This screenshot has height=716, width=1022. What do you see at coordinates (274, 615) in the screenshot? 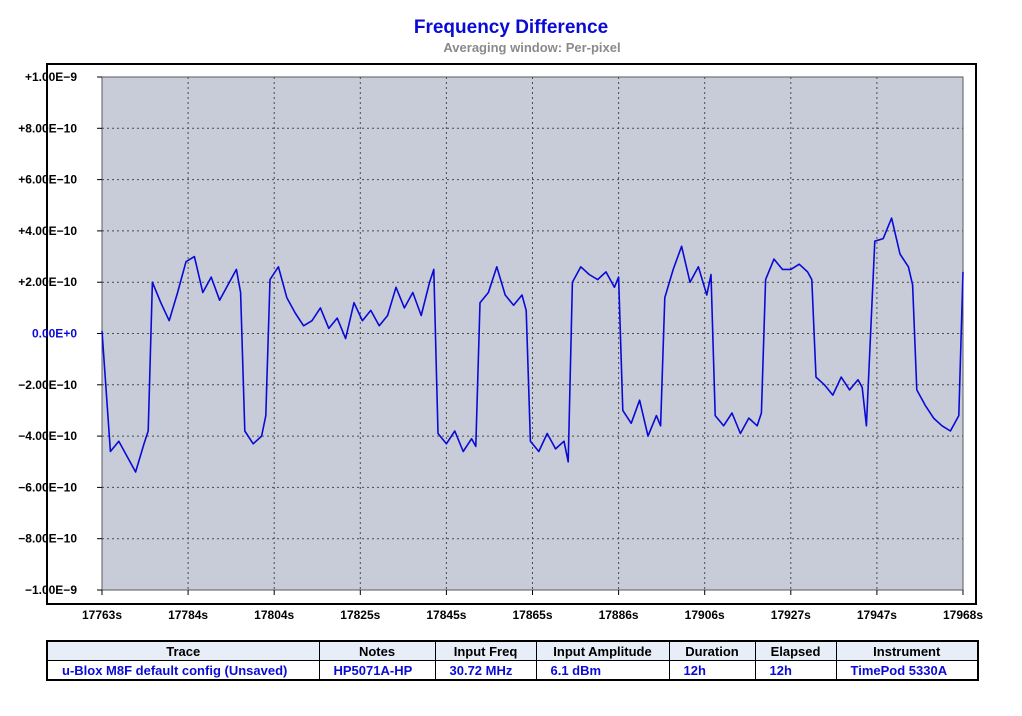
I see `x-tick-label: 17804s` at bounding box center [274, 615].